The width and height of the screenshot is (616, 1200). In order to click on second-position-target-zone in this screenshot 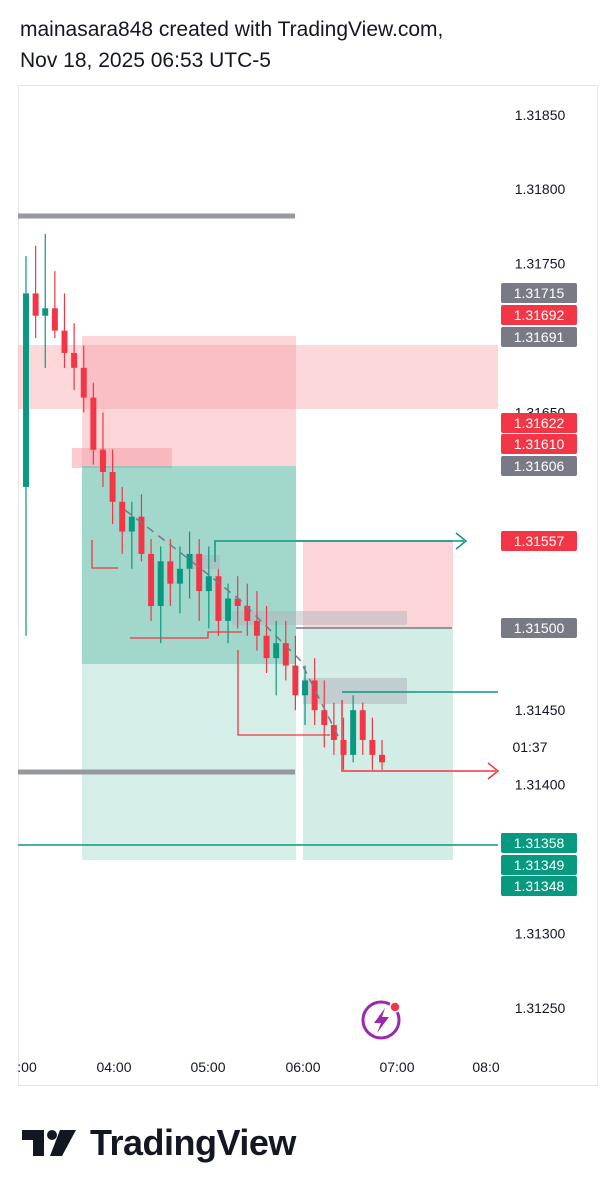, I will do `click(378, 744)`.